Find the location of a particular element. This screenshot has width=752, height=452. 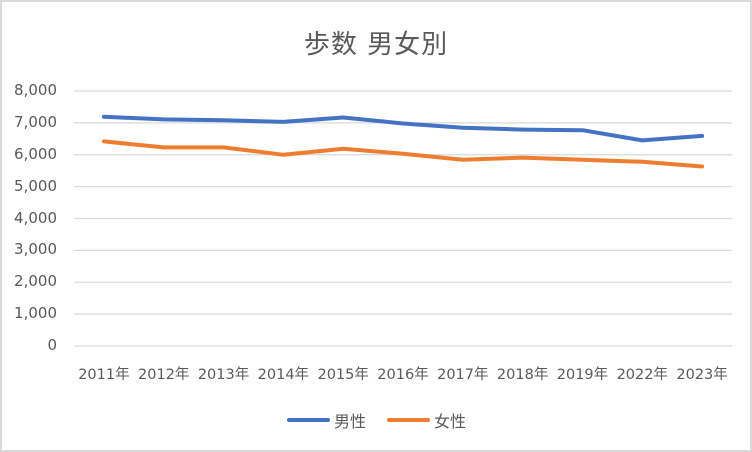

x-tick-label: 2016年 is located at coordinates (403, 375).